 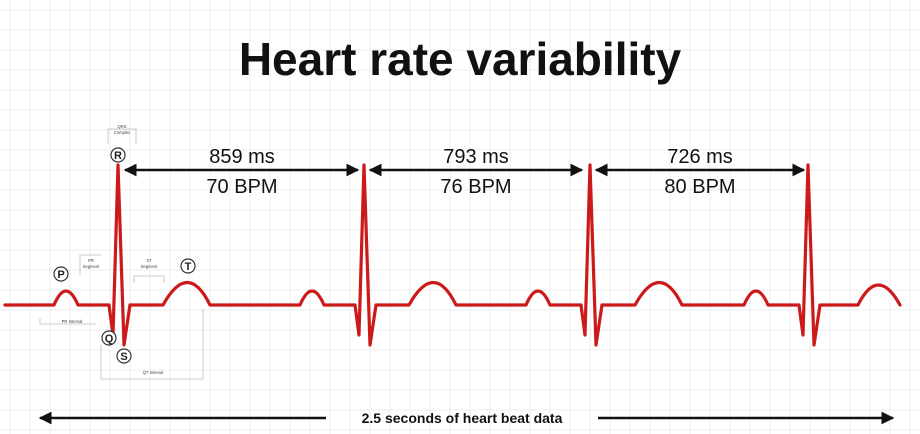 What do you see at coordinates (462, 418) in the screenshot?
I see `footer-caption: 2.5 seconds of heart beat data` at bounding box center [462, 418].